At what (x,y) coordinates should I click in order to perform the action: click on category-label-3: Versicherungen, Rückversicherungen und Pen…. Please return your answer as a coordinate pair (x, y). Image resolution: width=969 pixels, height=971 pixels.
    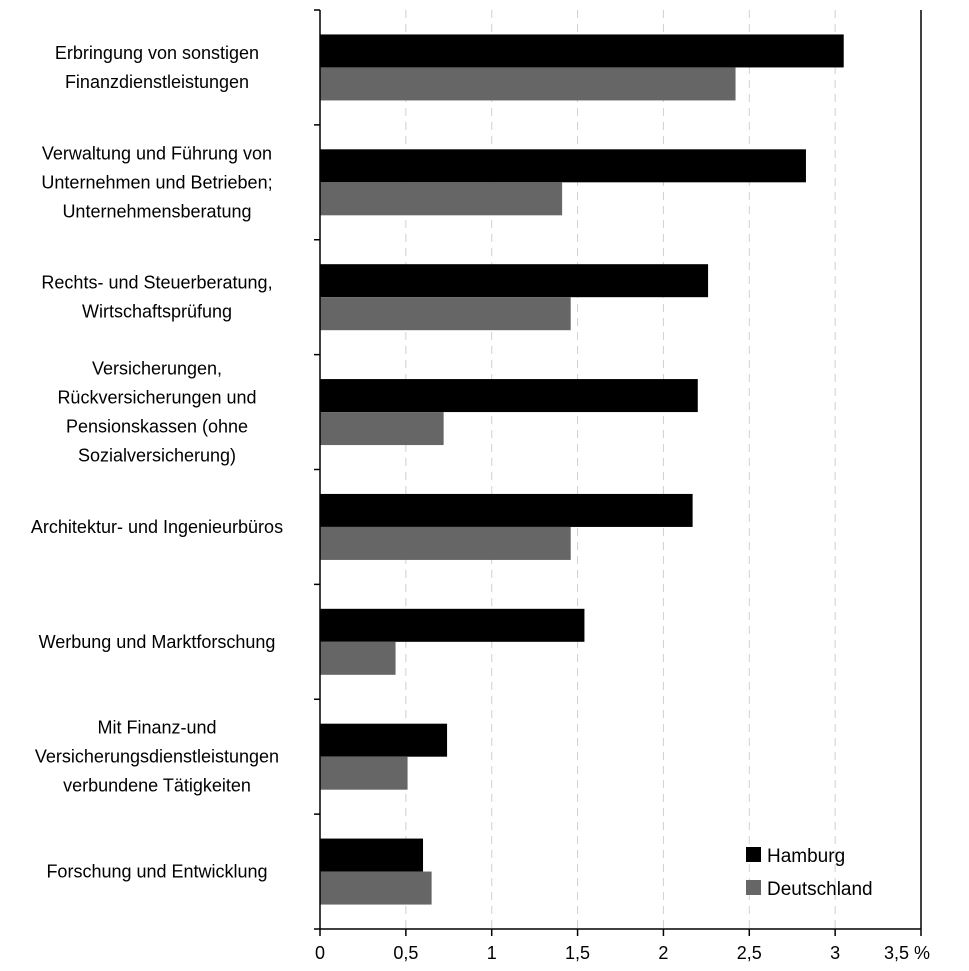
    Looking at the image, I should click on (156, 412).